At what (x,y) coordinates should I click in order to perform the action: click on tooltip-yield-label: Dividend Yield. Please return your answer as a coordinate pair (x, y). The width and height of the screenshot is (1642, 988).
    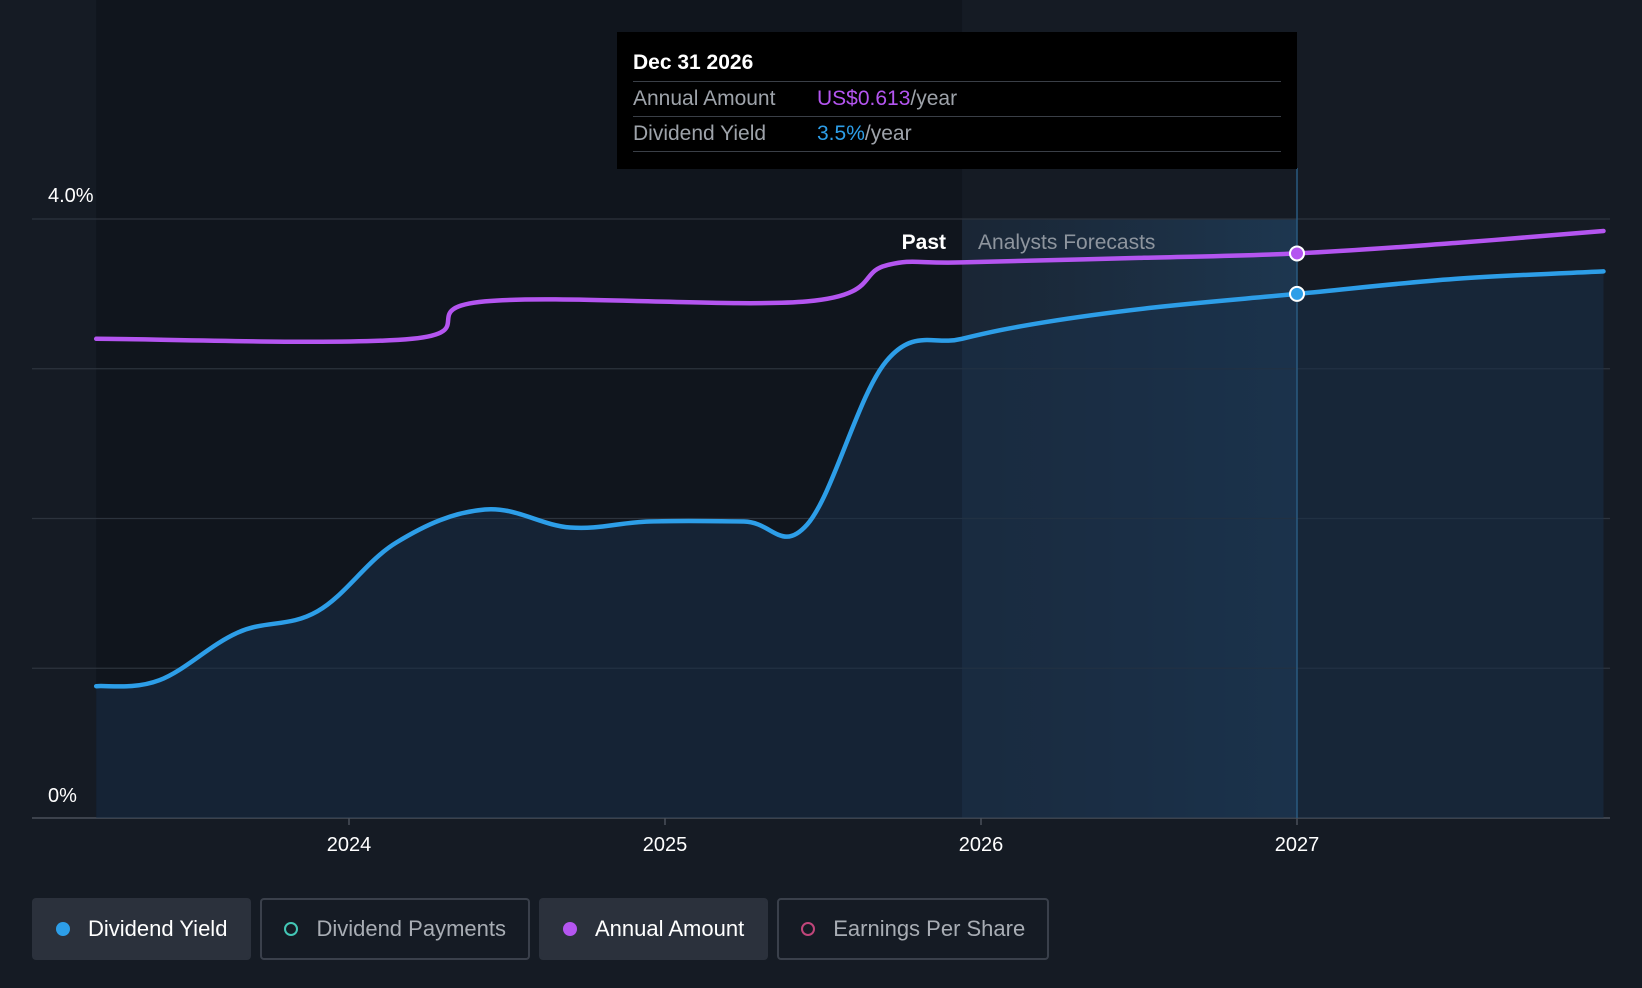
    Looking at the image, I should click on (700, 133).